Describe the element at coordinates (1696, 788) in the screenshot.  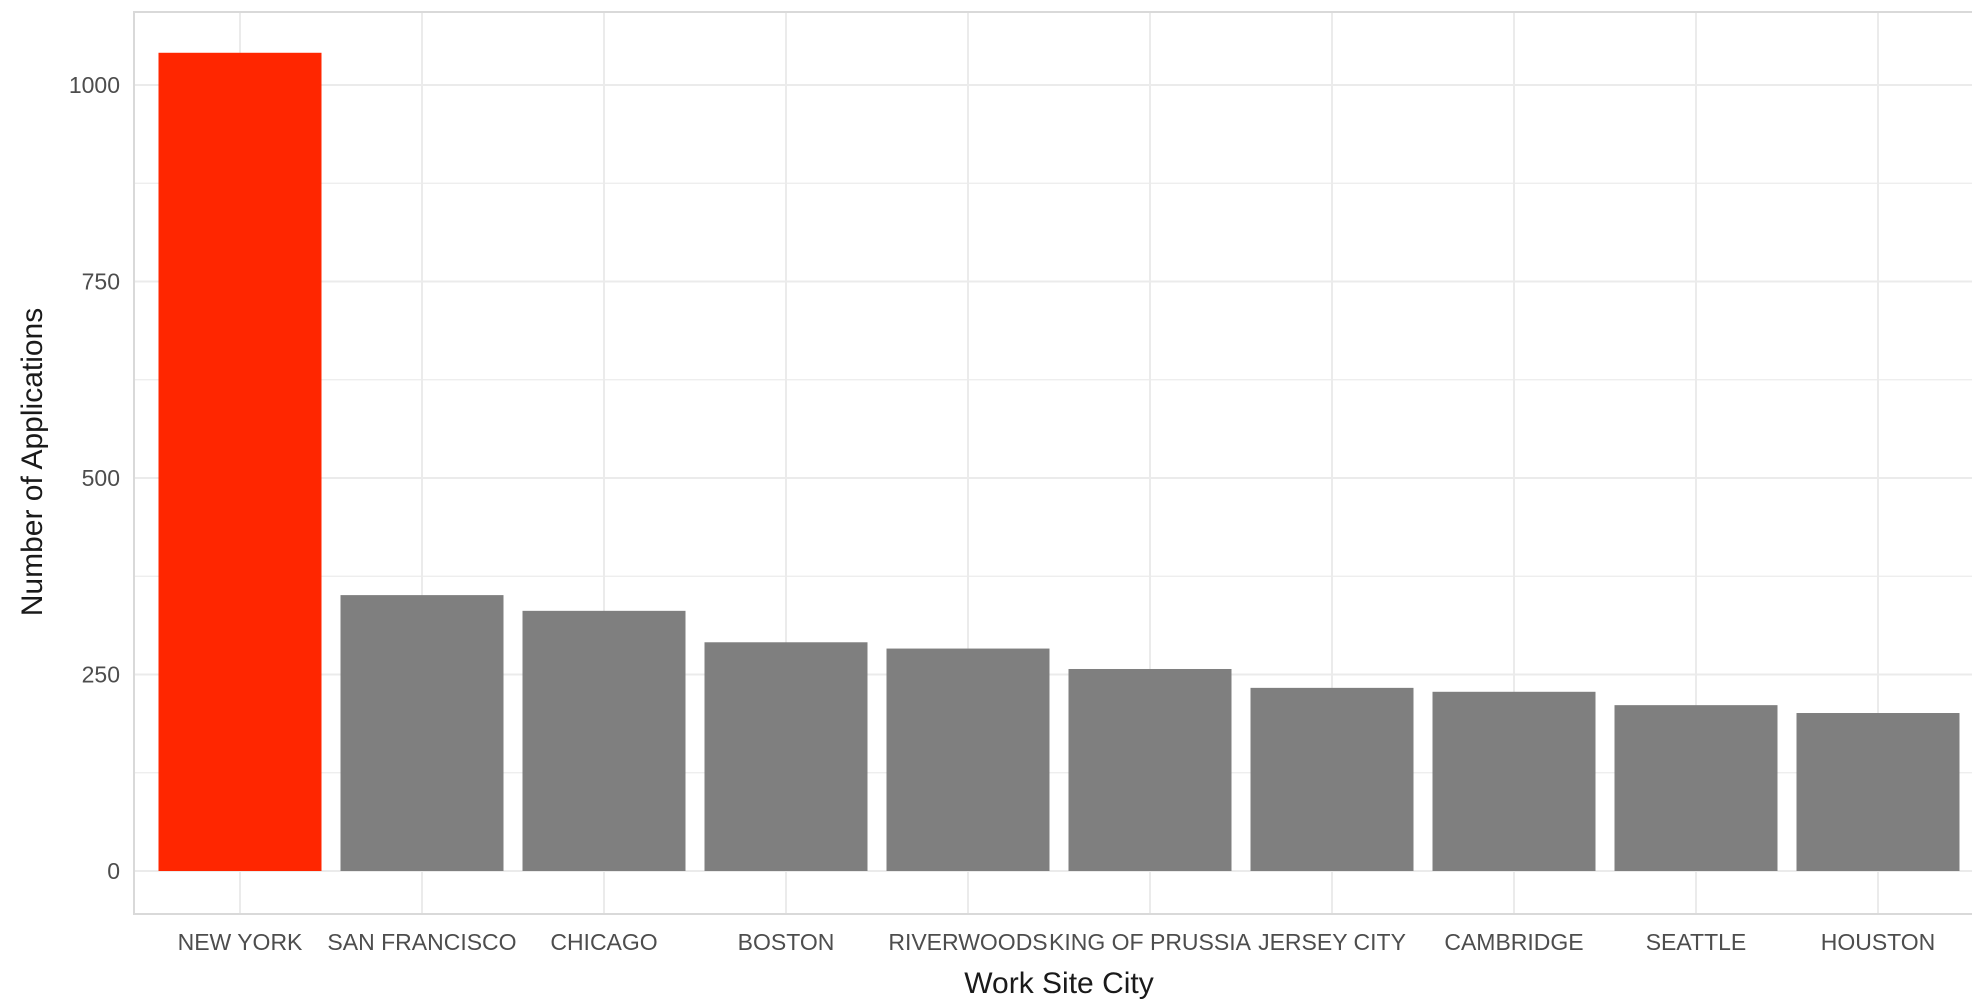
I see `bar-seattle` at that location.